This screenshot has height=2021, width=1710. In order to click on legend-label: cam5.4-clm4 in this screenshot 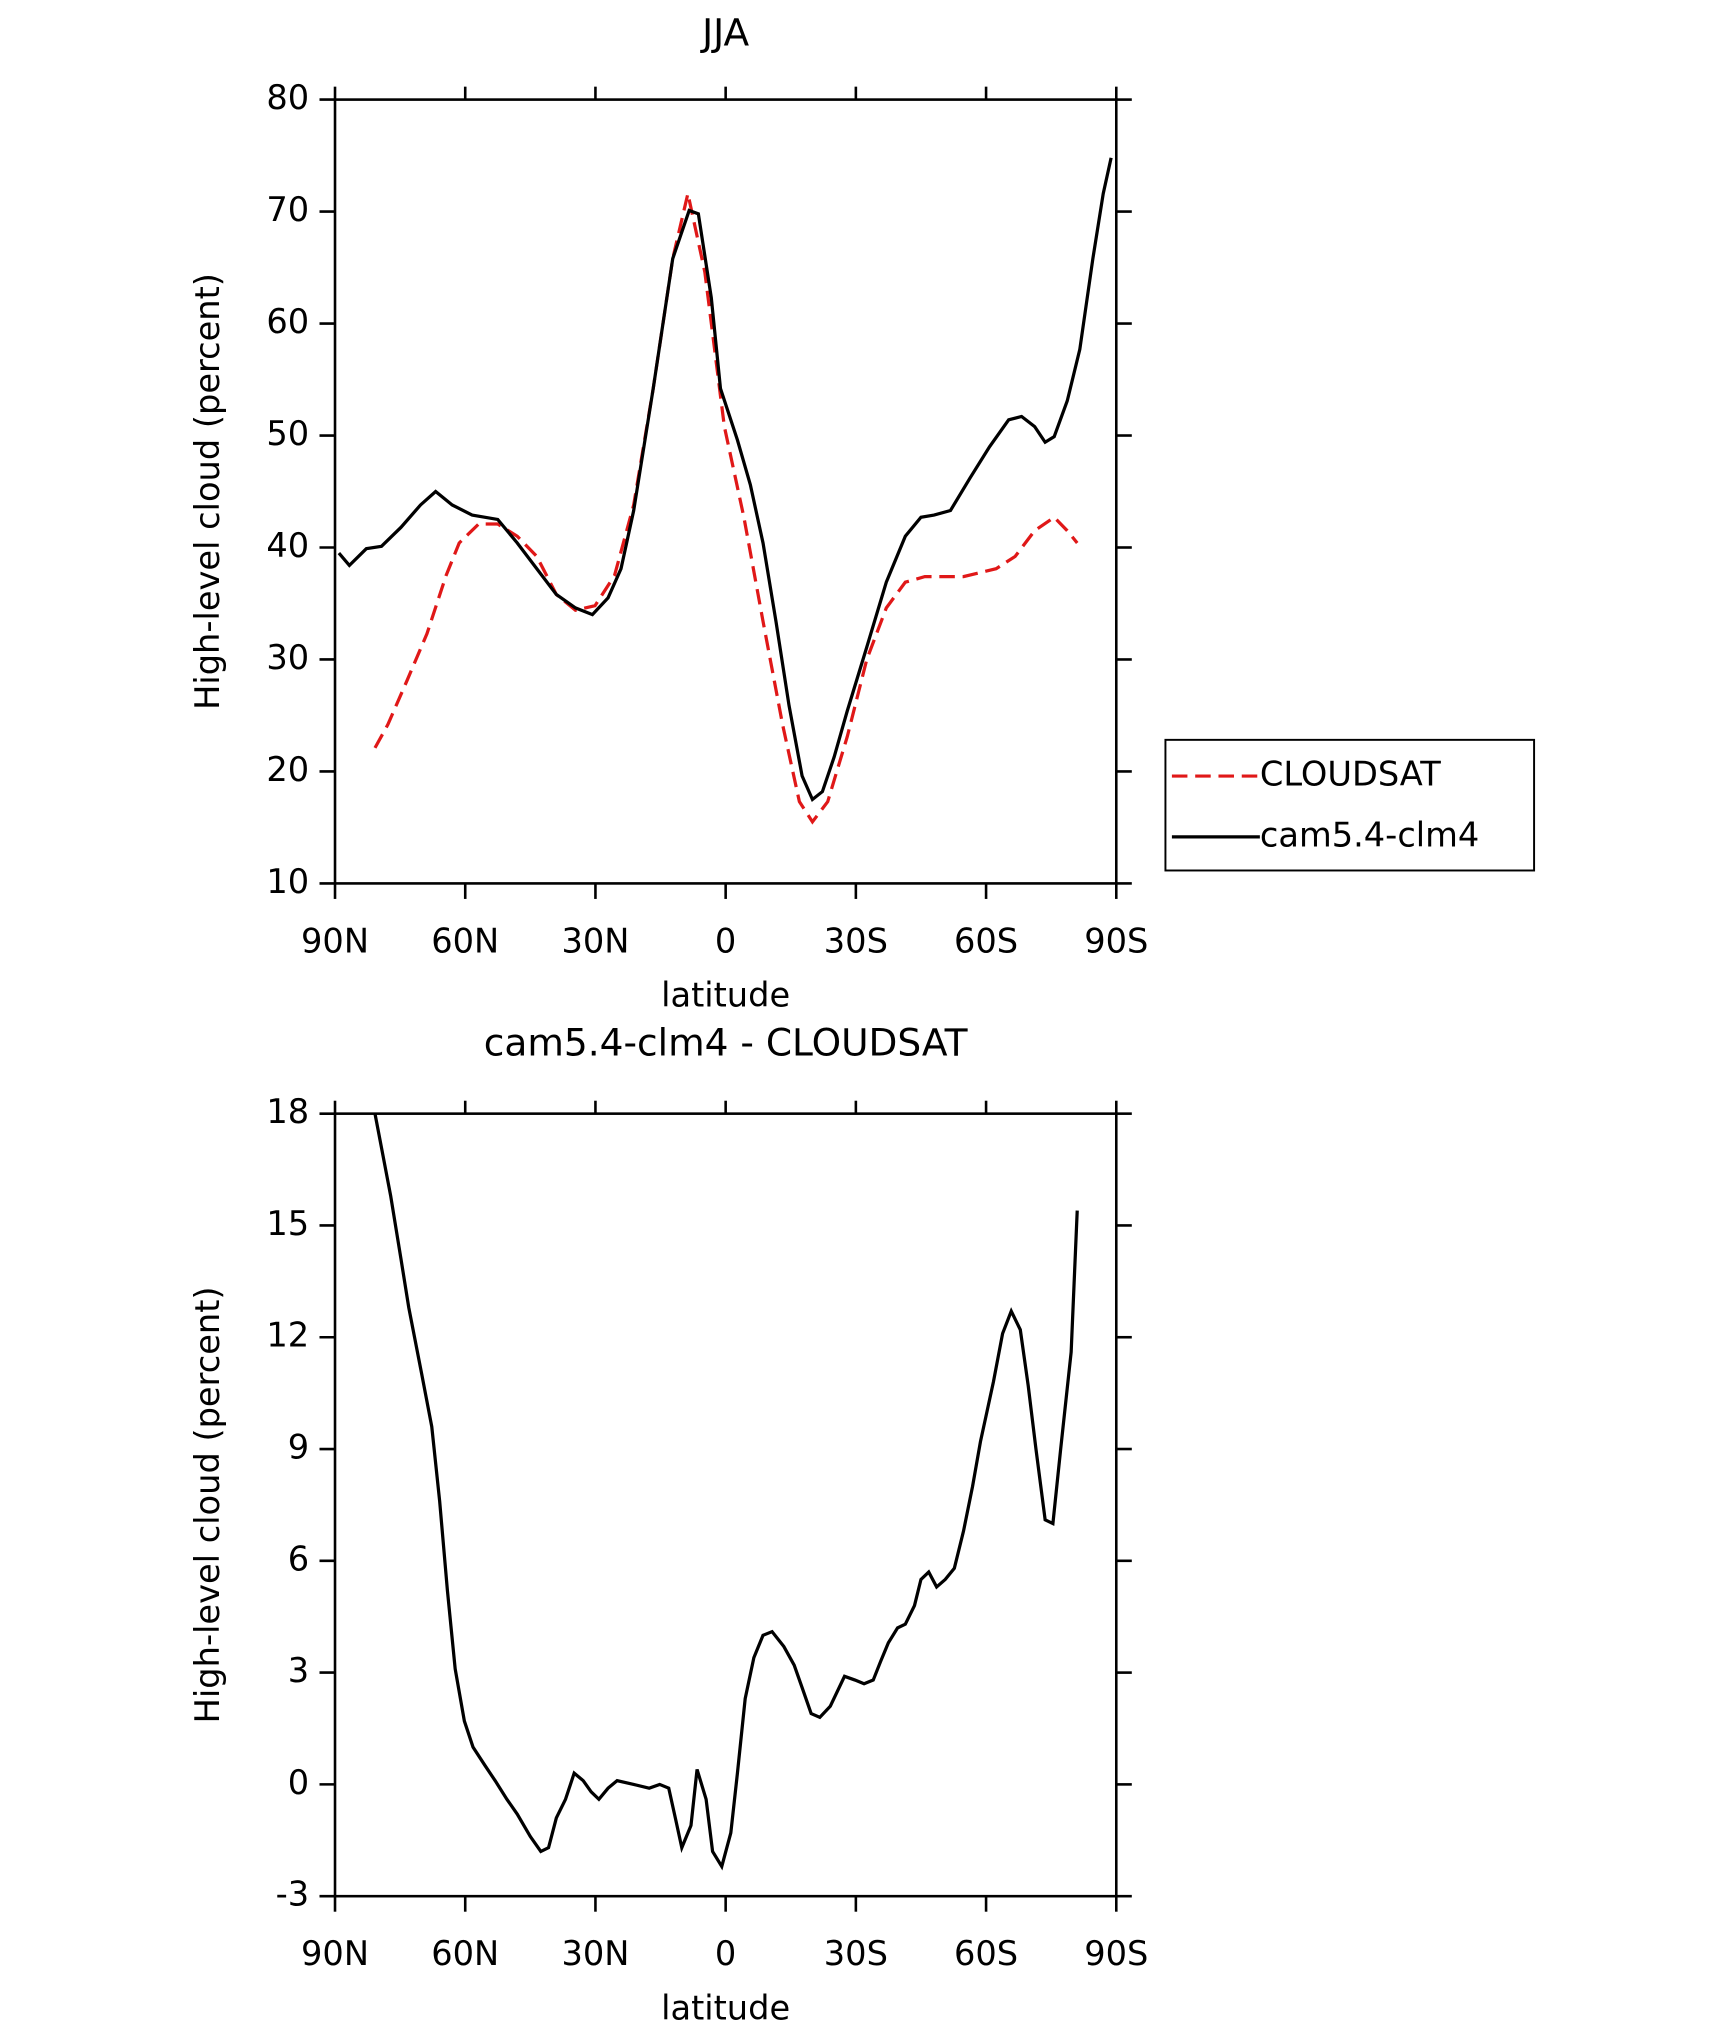, I will do `click(1369, 834)`.